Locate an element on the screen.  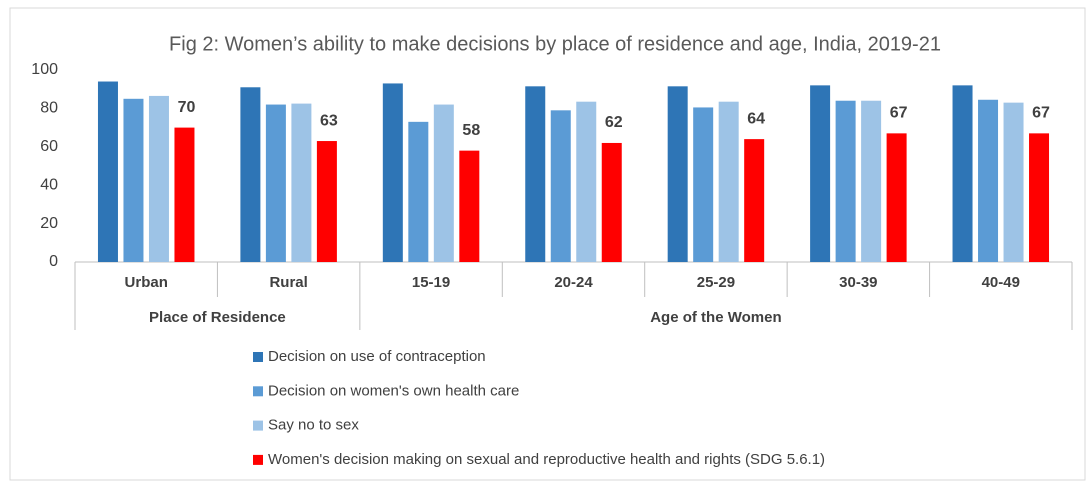
x-tick-label: Urban is located at coordinates (146, 282).